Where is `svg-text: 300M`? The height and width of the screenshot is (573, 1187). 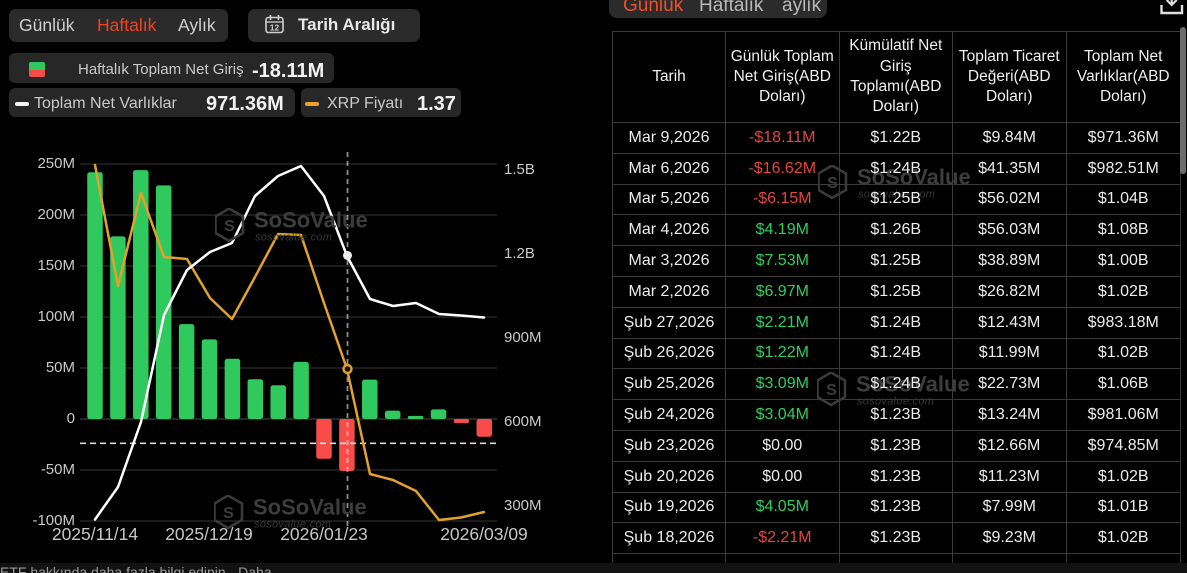
svg-text: 300M is located at coordinates (523, 505).